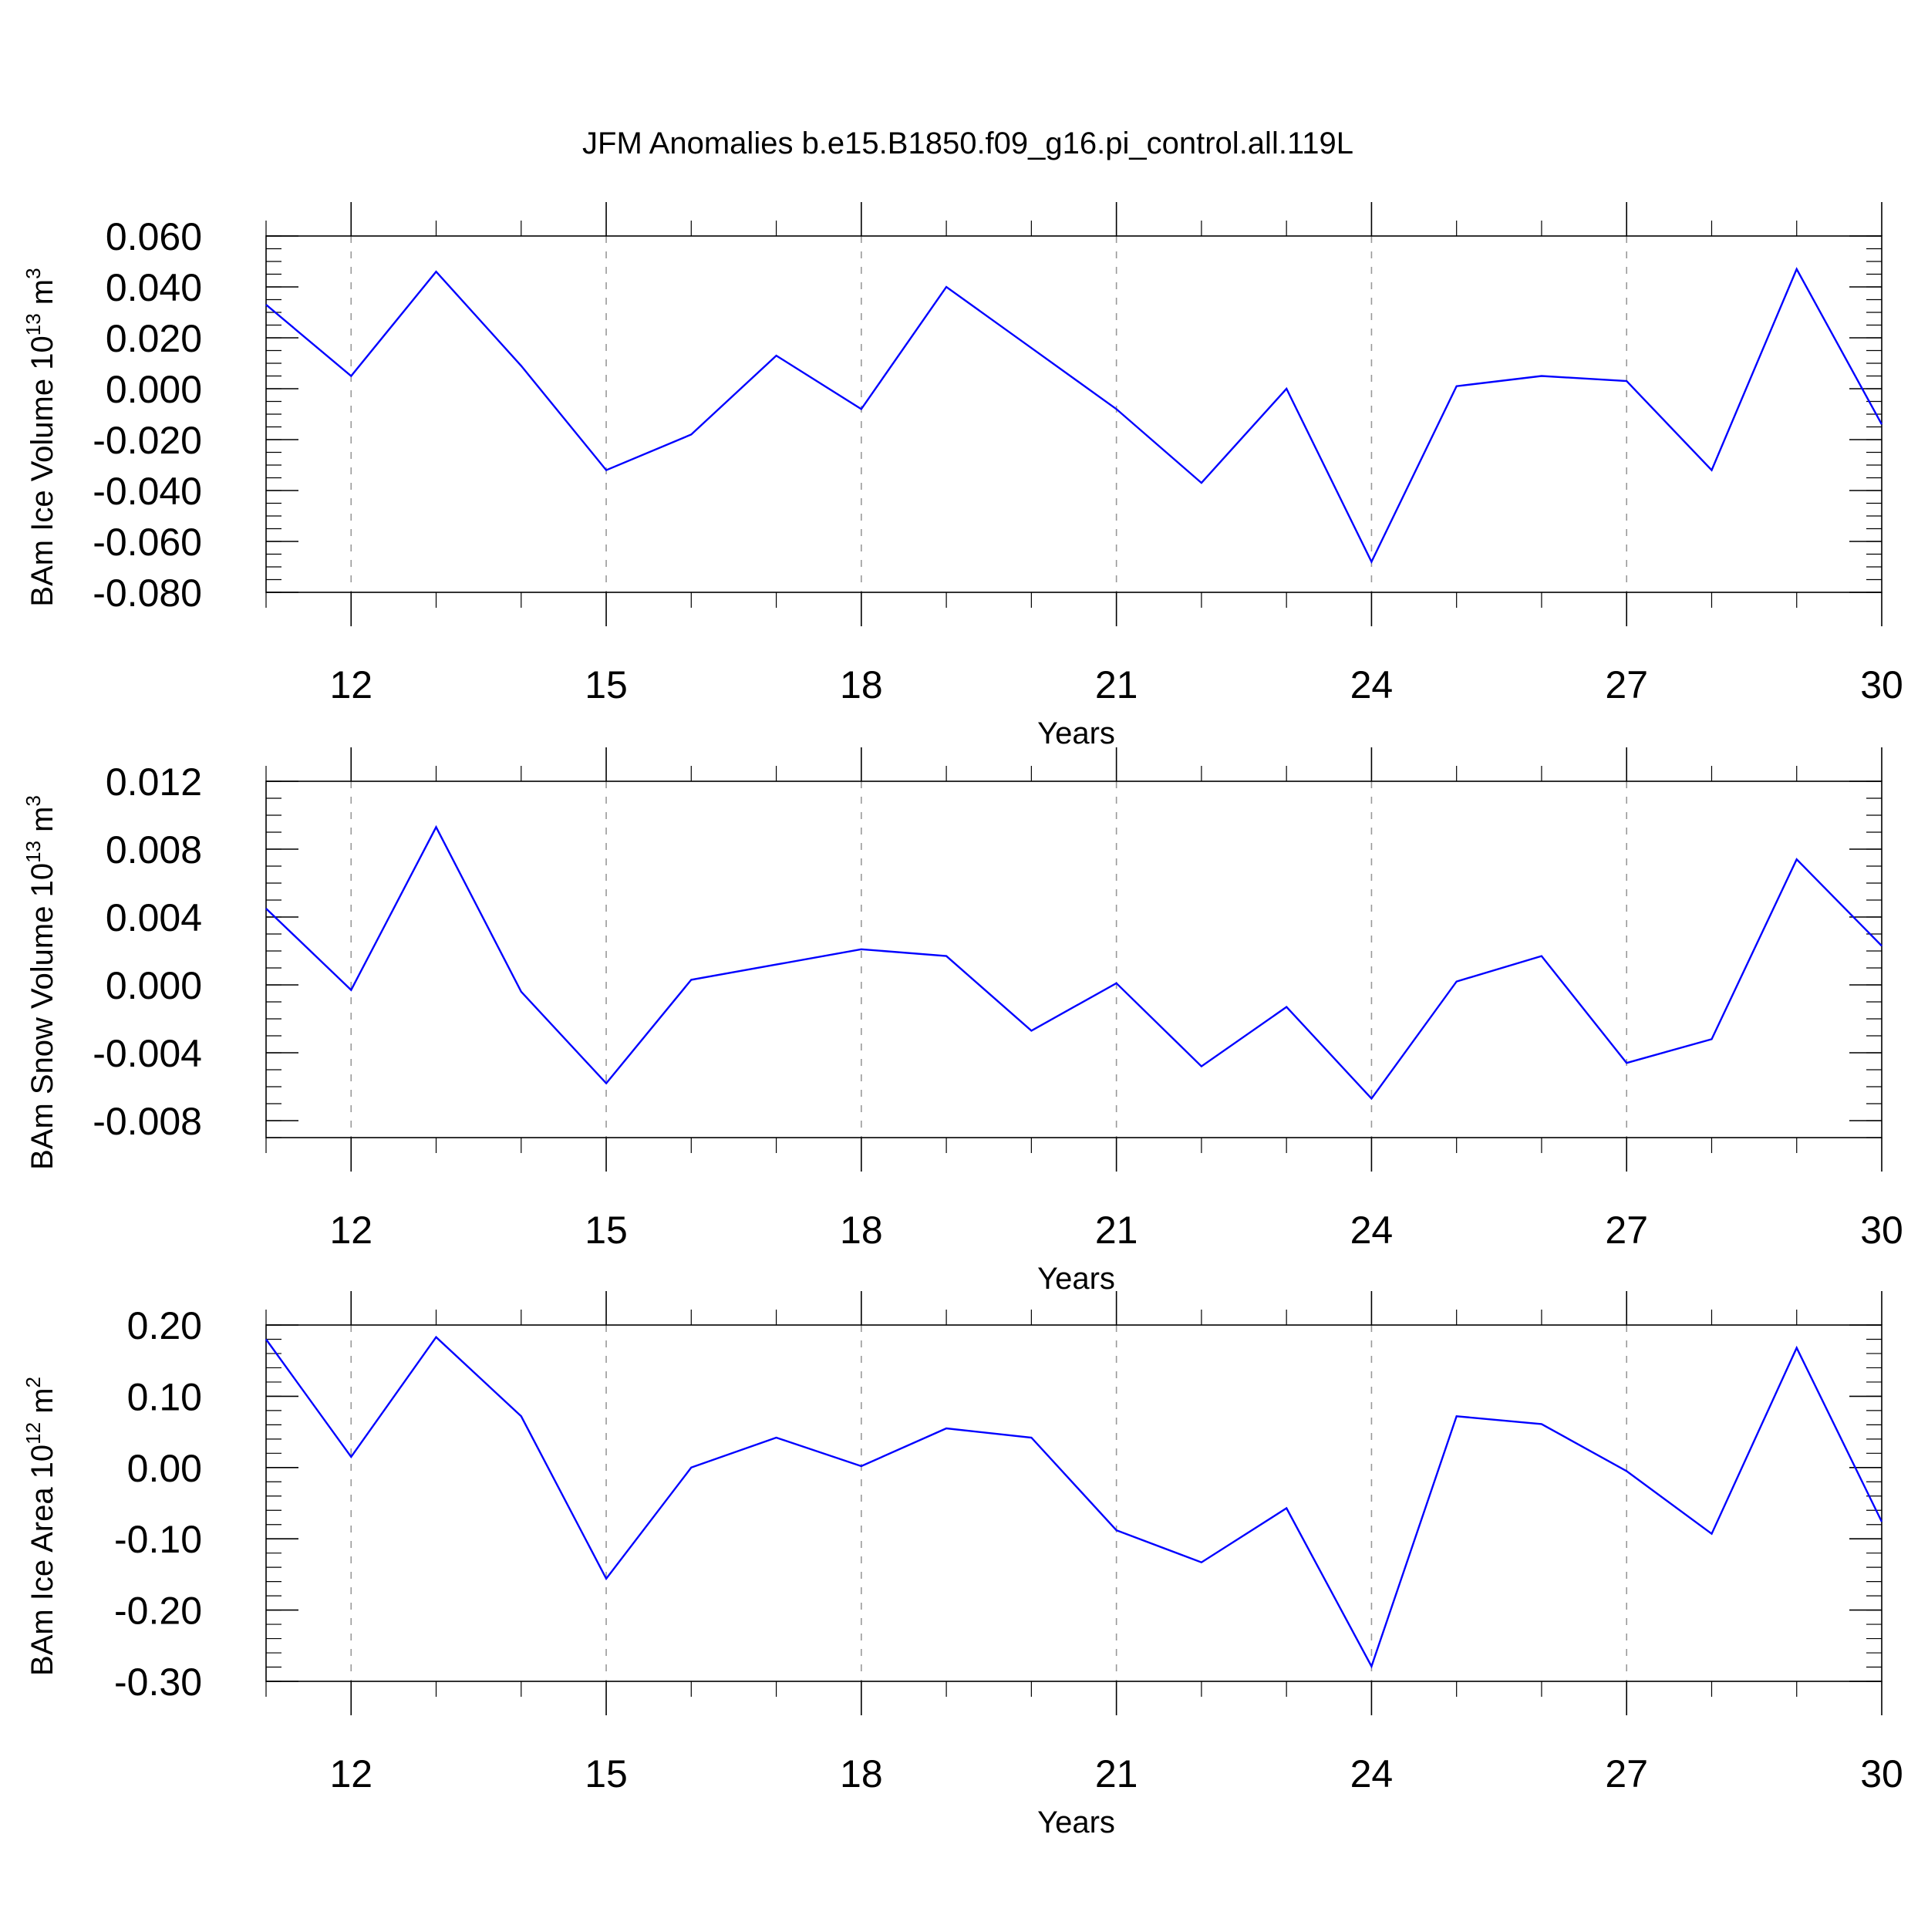  Describe the element at coordinates (154, 287) in the screenshot. I see `y-tick-label: 0.040` at that location.